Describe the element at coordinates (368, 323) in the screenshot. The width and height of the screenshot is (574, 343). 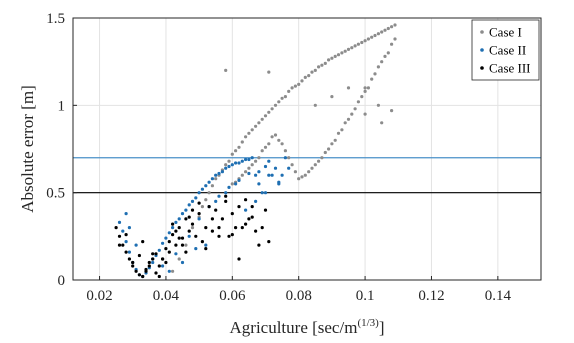
I see `x-axis-label-exponent: (1/3)` at that location.